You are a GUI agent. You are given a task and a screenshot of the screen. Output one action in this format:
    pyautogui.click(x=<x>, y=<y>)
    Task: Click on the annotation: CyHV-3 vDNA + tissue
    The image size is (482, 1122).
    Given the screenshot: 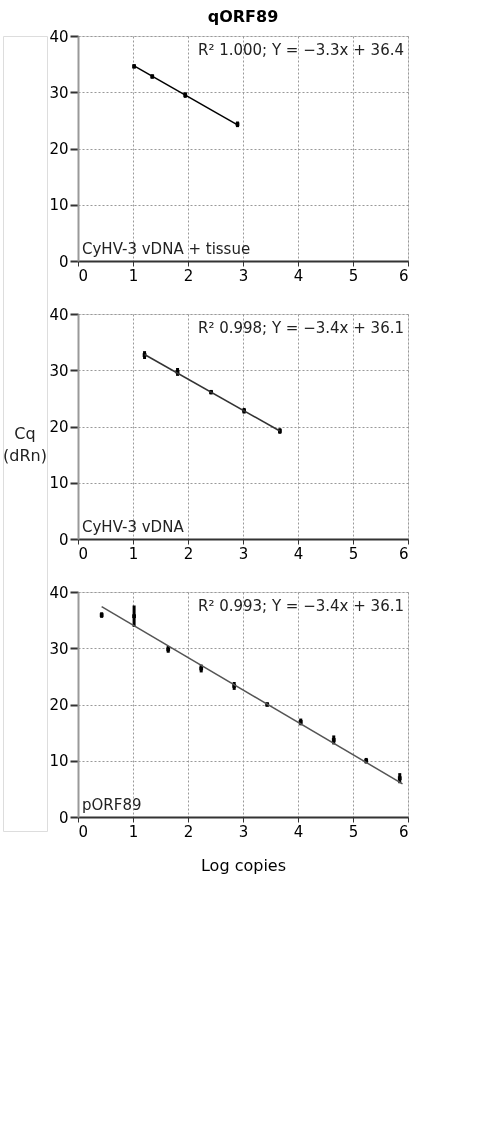 What is the action you would take?
    pyautogui.click(x=166, y=249)
    